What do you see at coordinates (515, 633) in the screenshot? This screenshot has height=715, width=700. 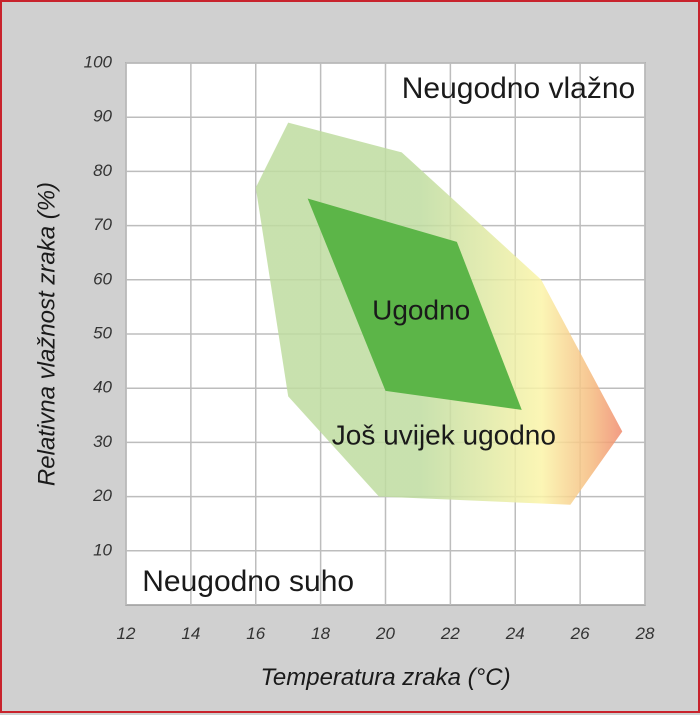 I see `x-tick-label: 24` at bounding box center [515, 633].